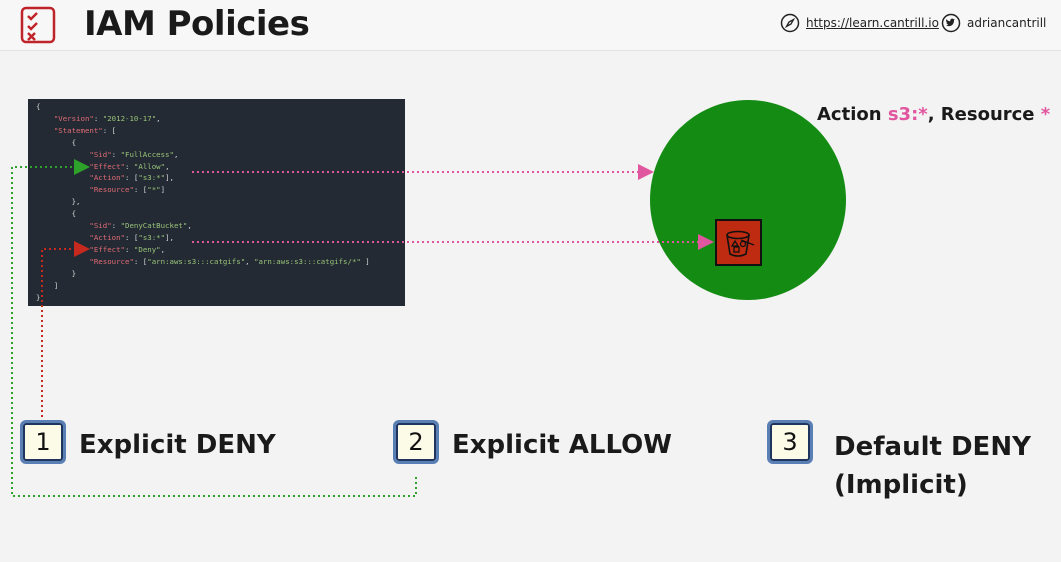 The height and width of the screenshot is (562, 1061). What do you see at coordinates (901, 485) in the screenshot?
I see `step-3-sublabel: (Implicit)` at bounding box center [901, 485].